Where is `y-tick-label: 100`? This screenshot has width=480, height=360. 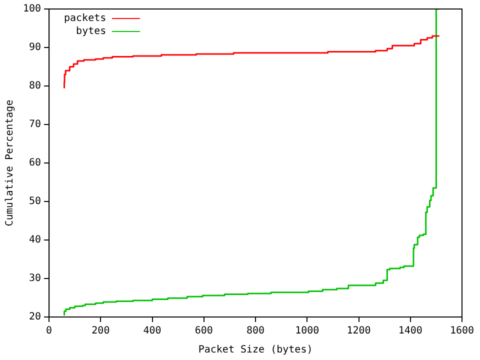
y-tick-label: 100 is located at coordinates (32, 9).